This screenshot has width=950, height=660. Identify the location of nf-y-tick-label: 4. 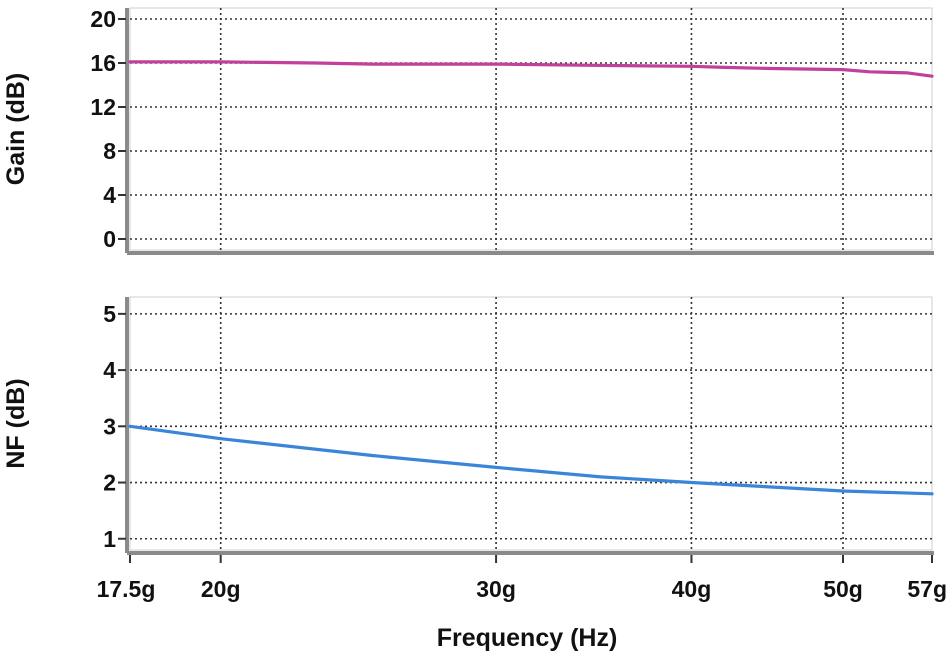
(109, 370).